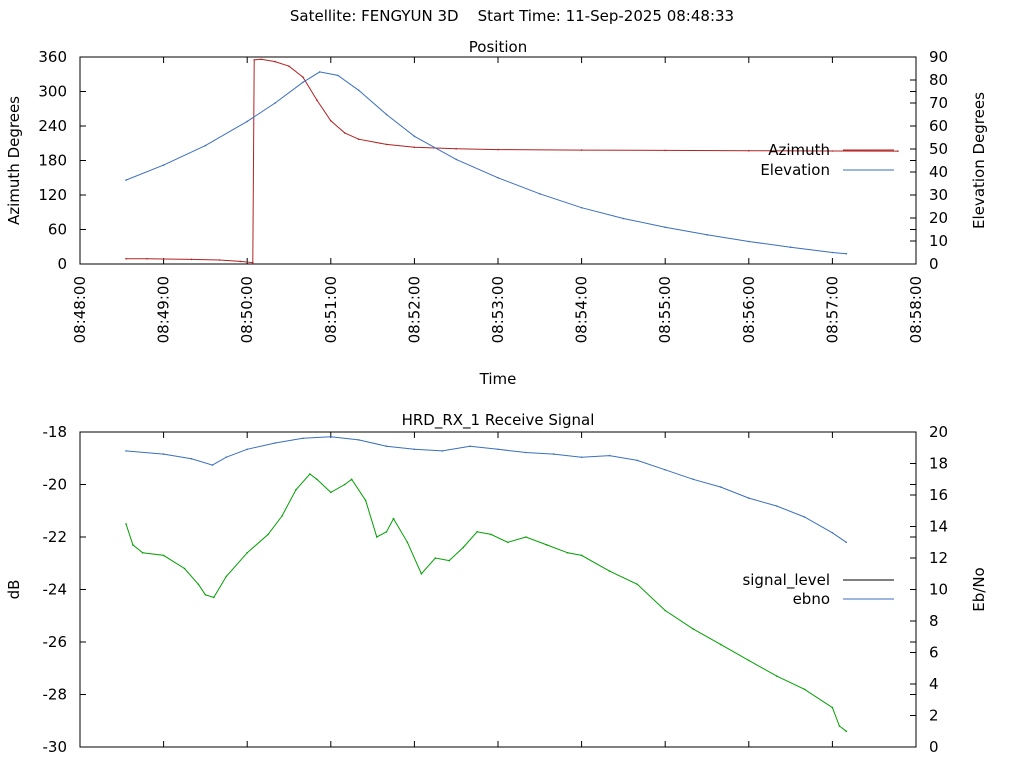 This screenshot has height=768, width=1024. Describe the element at coordinates (799, 150) in the screenshot. I see `chart1-legend-label: Azimuth` at that location.